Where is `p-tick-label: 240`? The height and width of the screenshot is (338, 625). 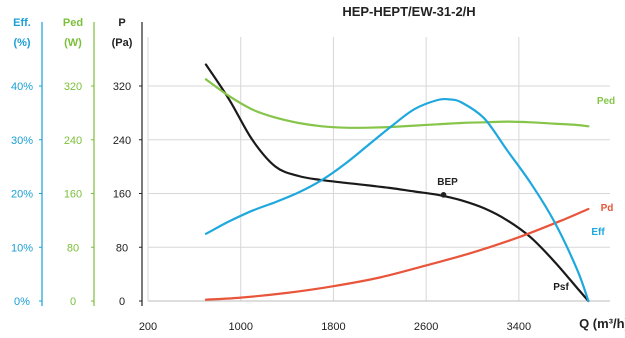
p-tick-label: 240 is located at coordinates (122, 141).